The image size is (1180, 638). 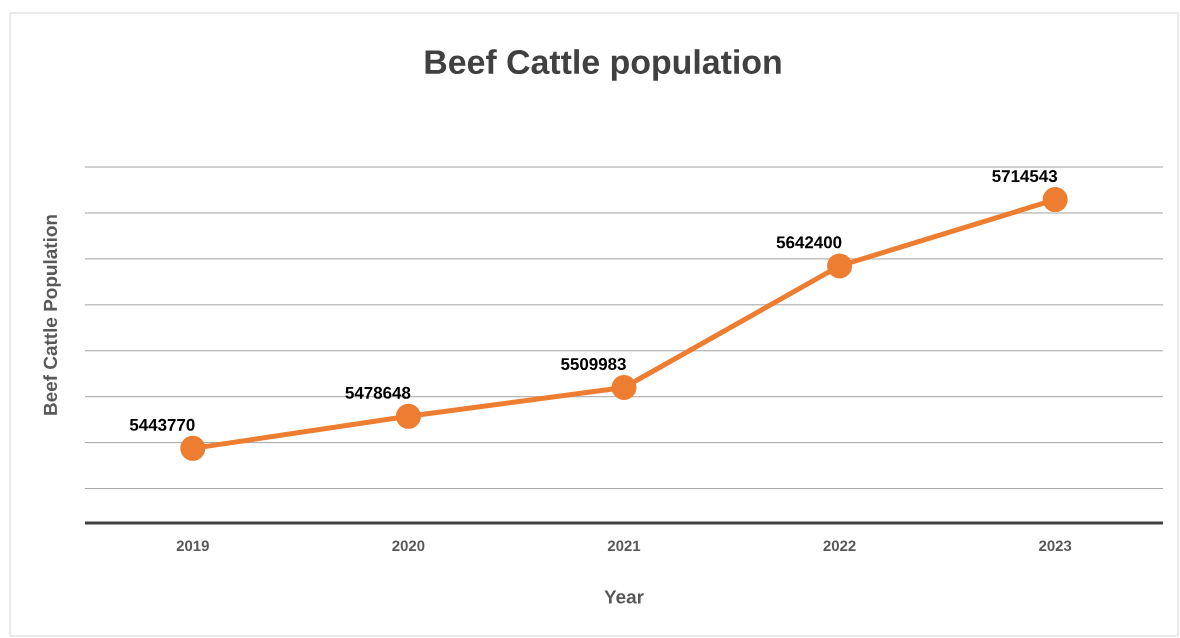 I want to click on data-label: 5714543, so click(x=1025, y=176).